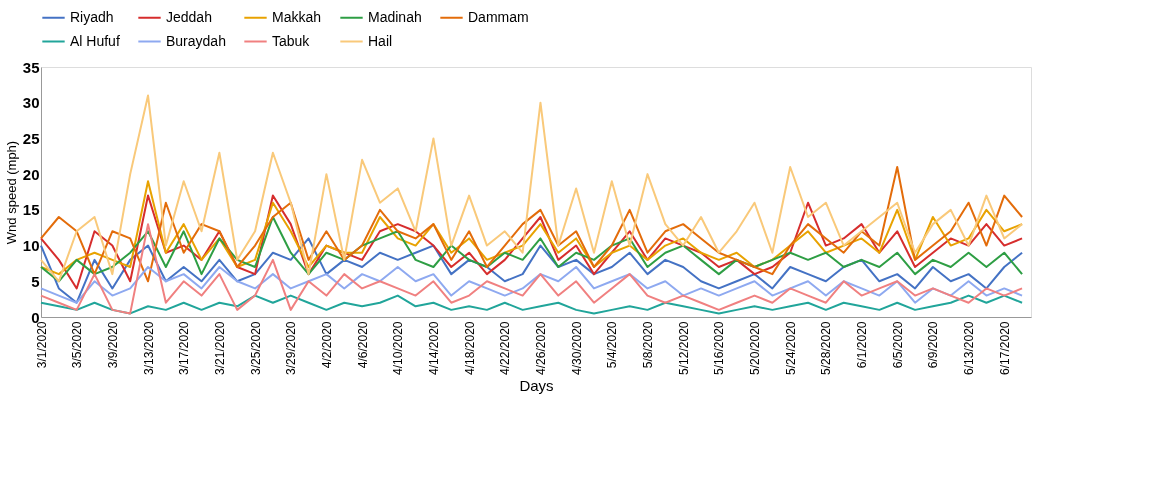  I want to click on x-tick-label: 5/12/2020, so click(683, 348).